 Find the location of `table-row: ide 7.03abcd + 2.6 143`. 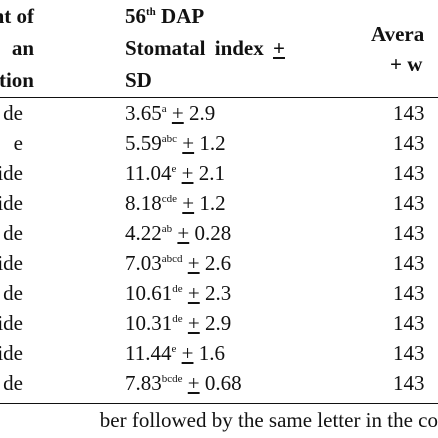

table-row: ide 7.03abcd + 2.6 143 is located at coordinates (219, 263).